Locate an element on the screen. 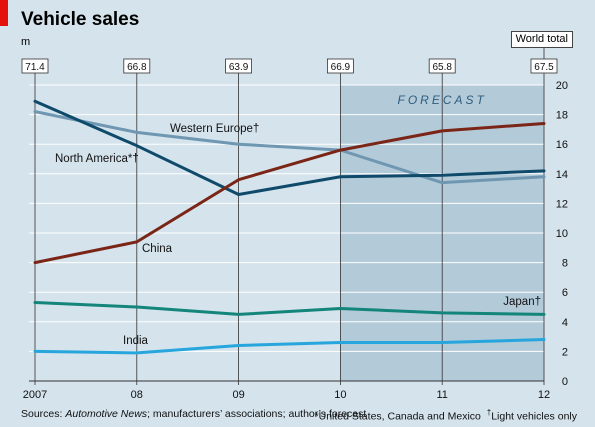 This screenshot has height=427, width=595. y-tick-label: 0 is located at coordinates (565, 382).